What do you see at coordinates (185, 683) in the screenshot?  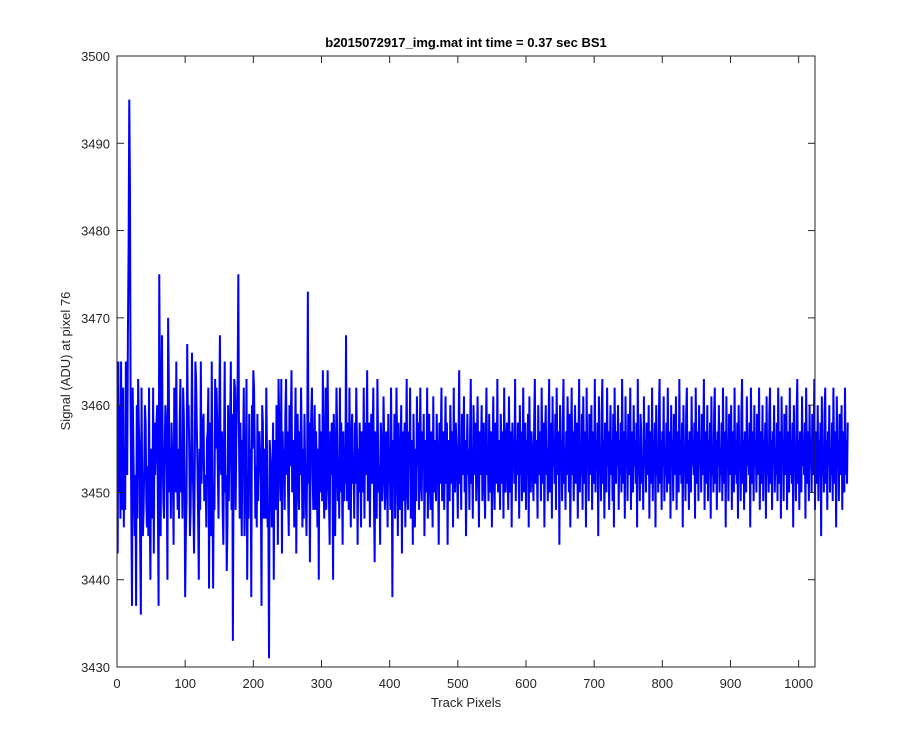 I see `x-tick-label: 100` at bounding box center [185, 683].